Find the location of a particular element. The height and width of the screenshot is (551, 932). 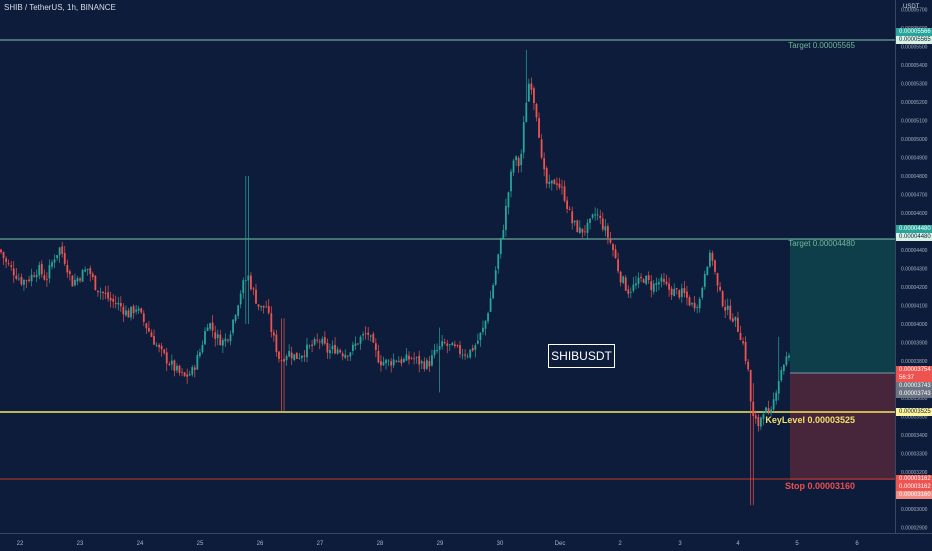

price-tag: 0.00005565 is located at coordinates (914, 40).